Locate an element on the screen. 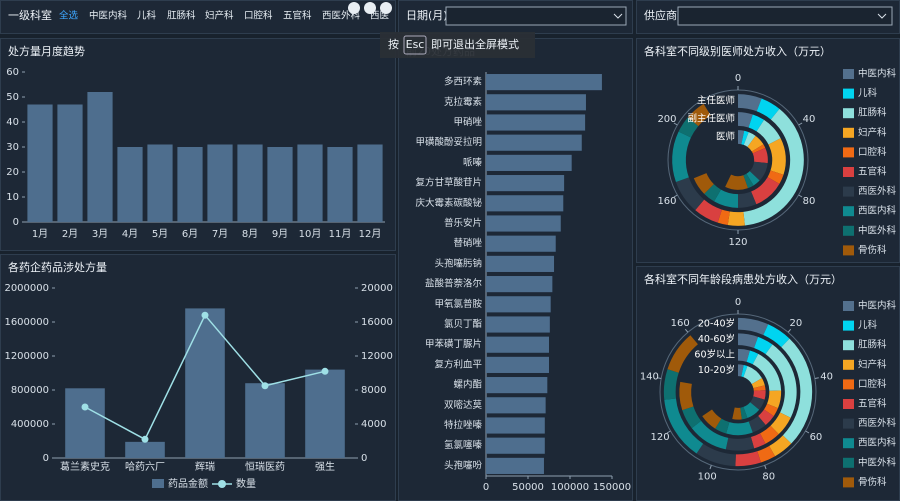 This screenshot has height=501, width=900. dept-tab: 西医外科 is located at coordinates (341, 16).